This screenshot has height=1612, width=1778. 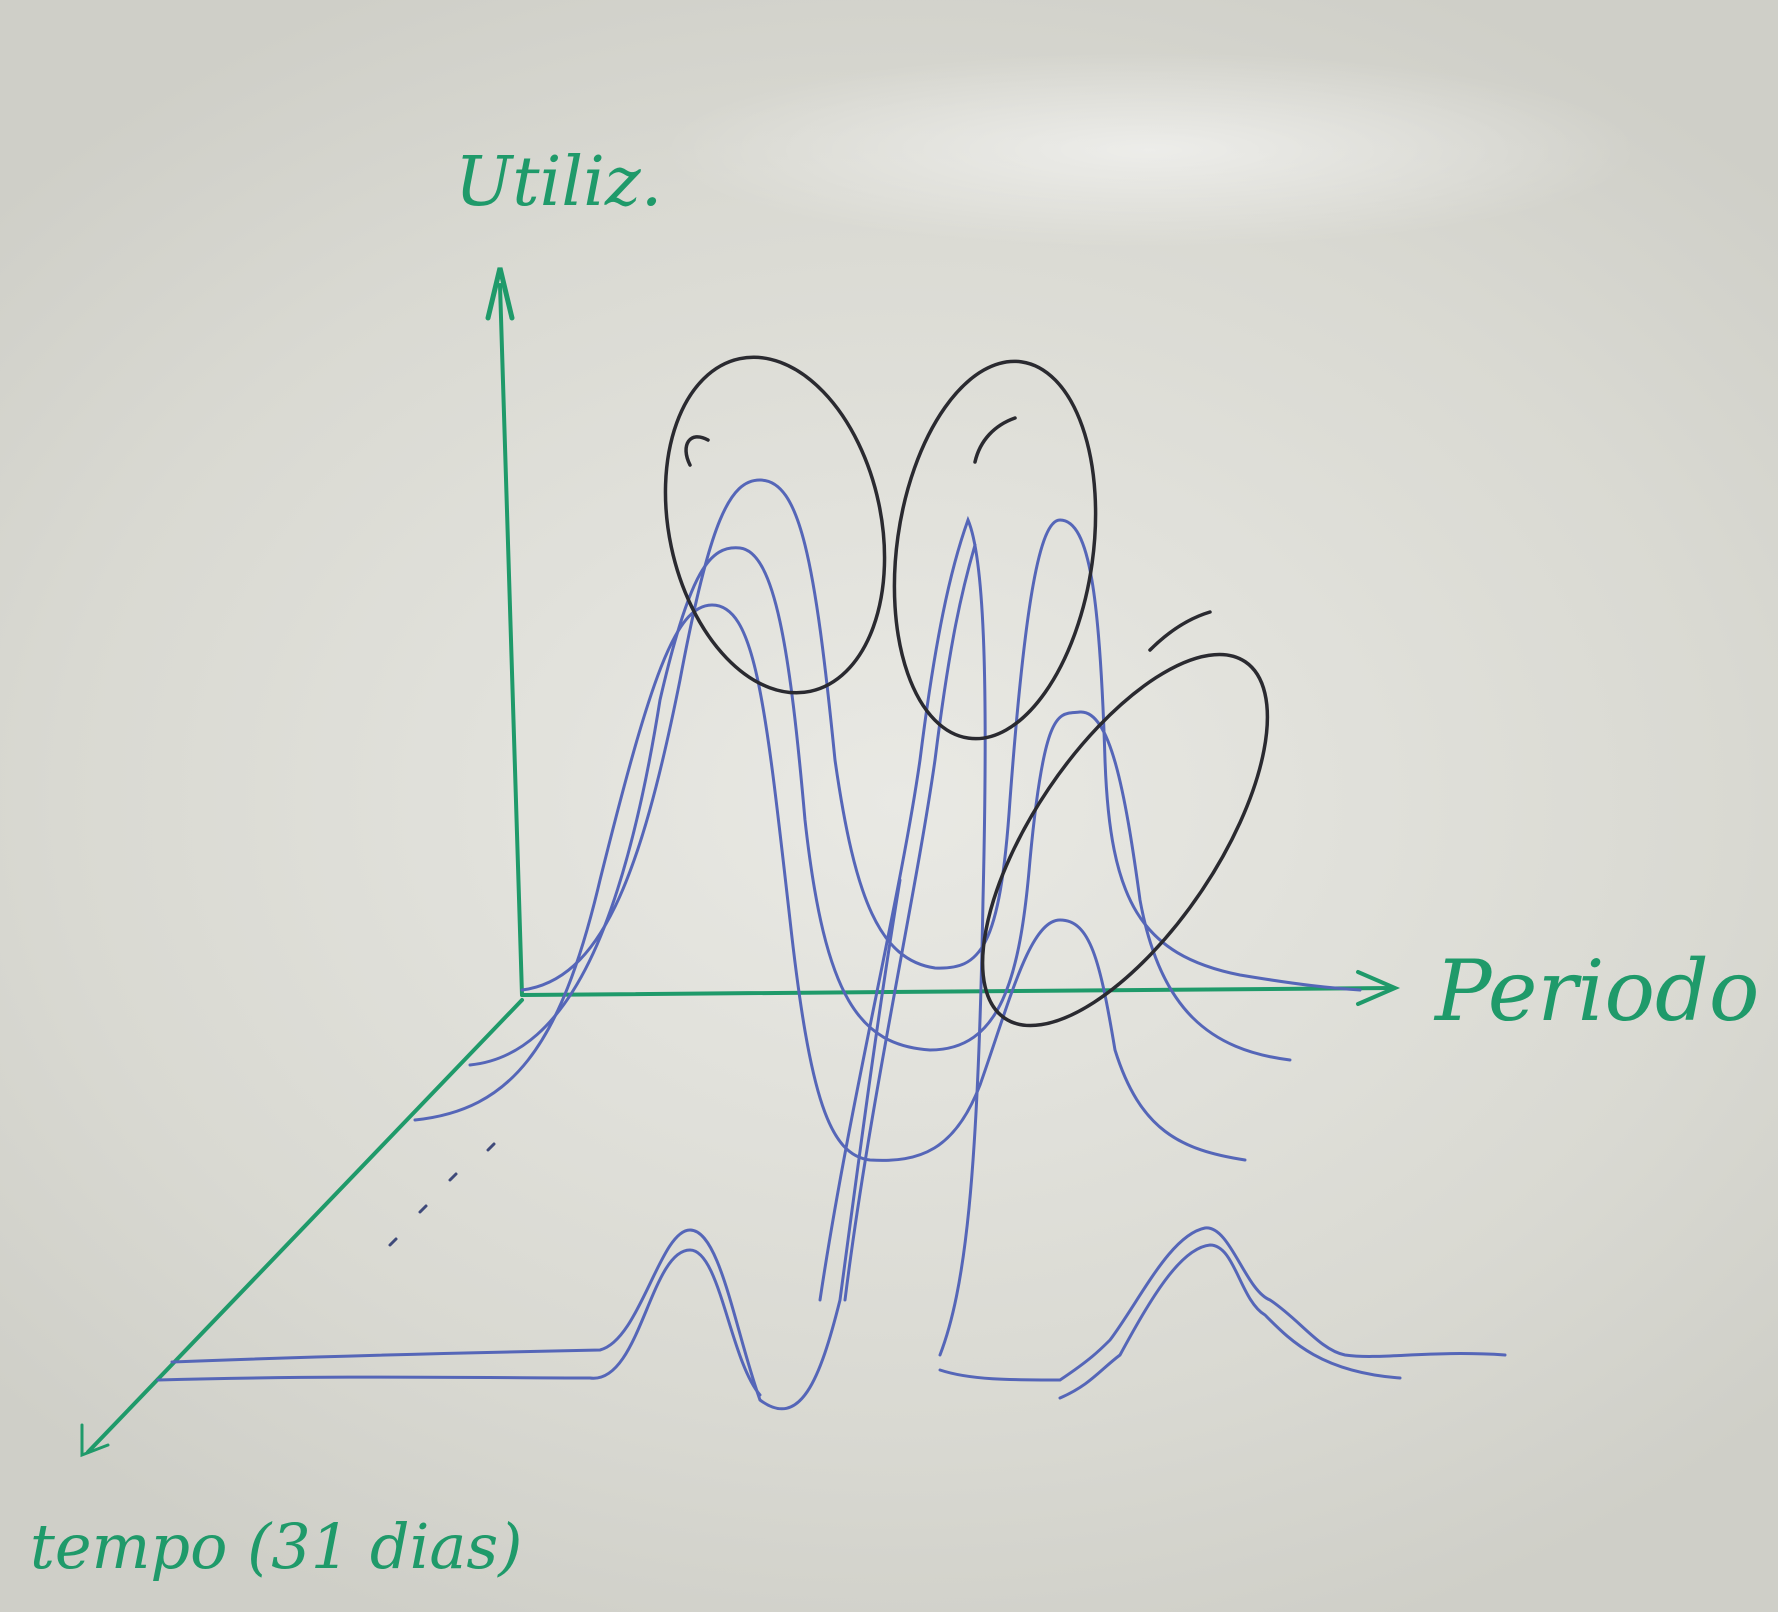 What do you see at coordinates (1180, 631) in the screenshot?
I see `peak-ellipse-3-tail` at bounding box center [1180, 631].